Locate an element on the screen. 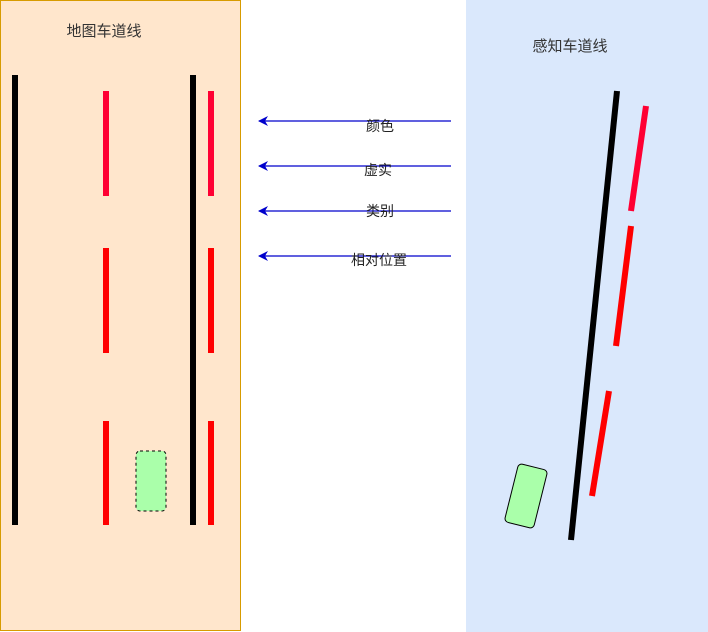 The width and height of the screenshot is (708, 632). attribute-arrow-relative-position: 相对位置 is located at coordinates (354, 260).